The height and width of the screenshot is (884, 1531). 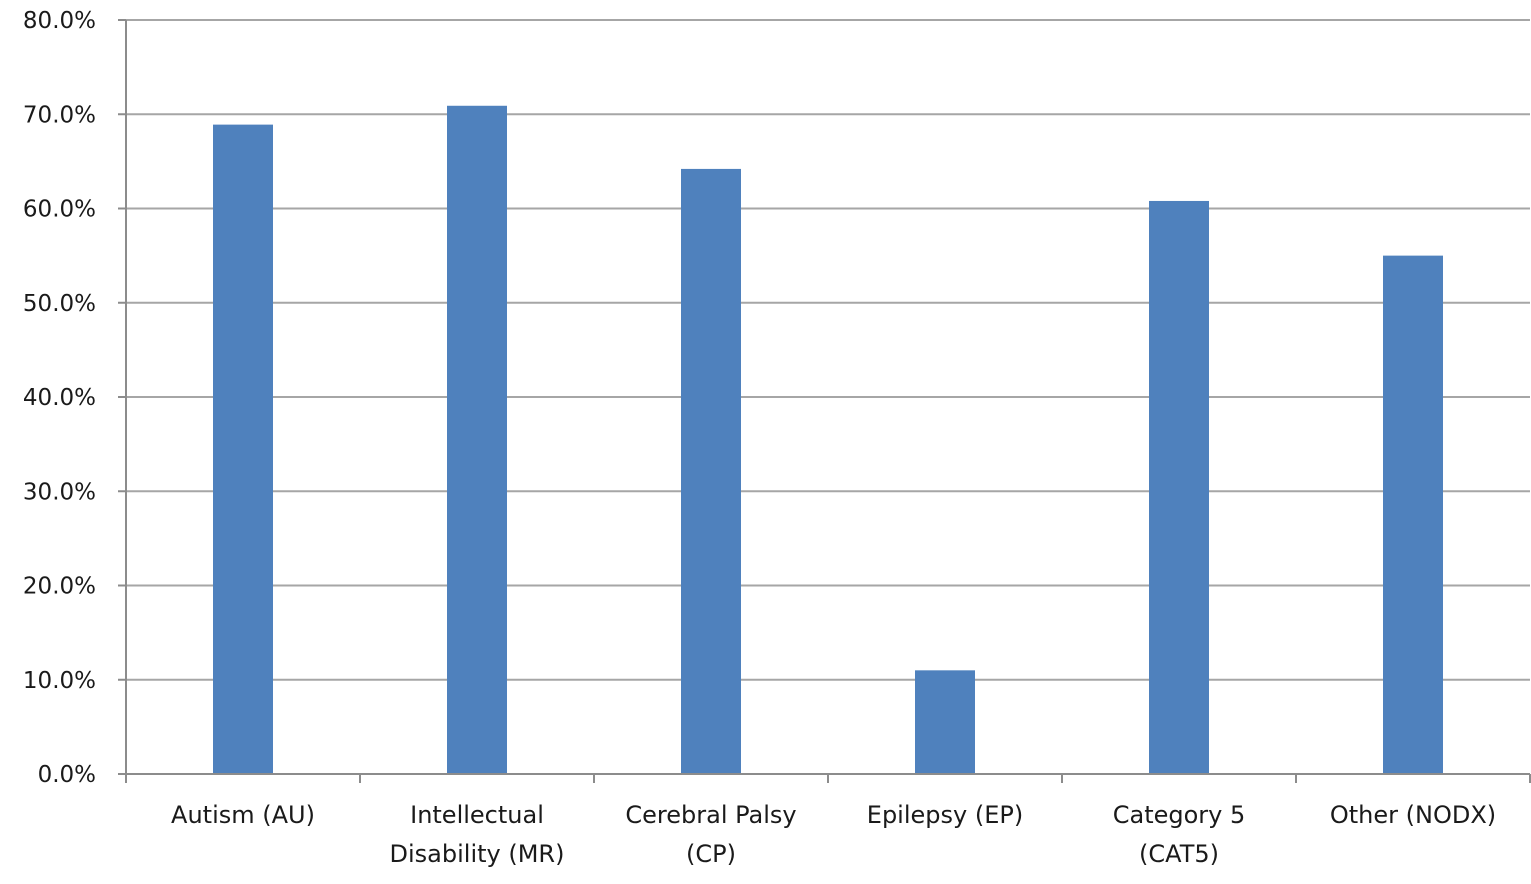 I want to click on x-tick-label-line: Other (NODX), so click(x=1413, y=815).